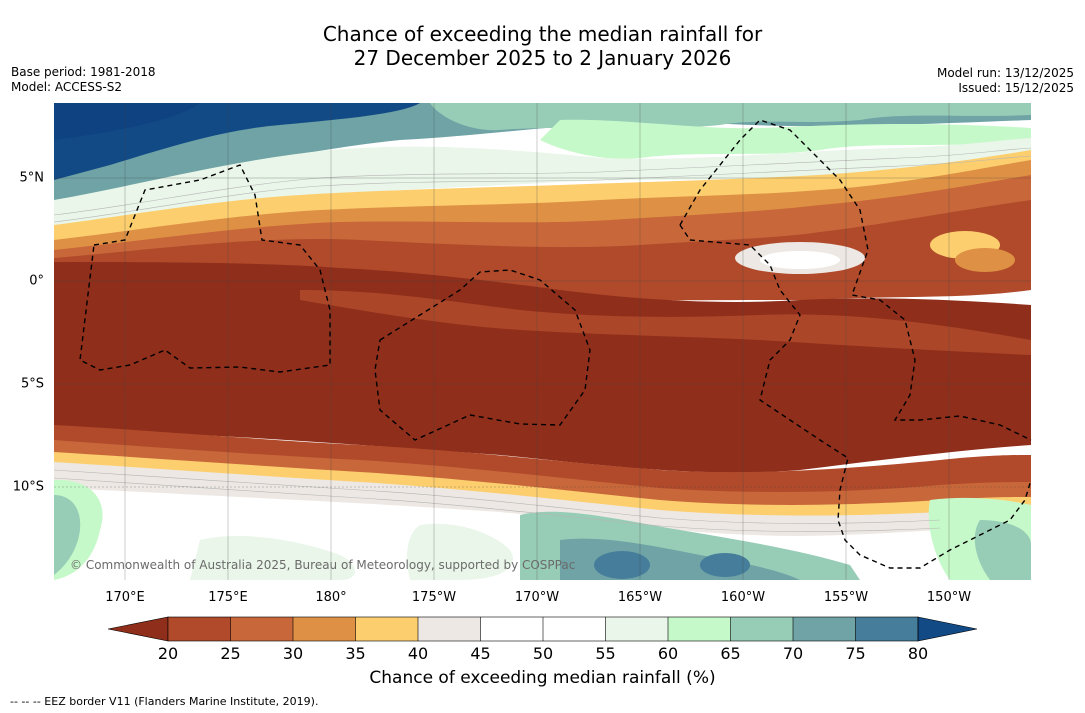 This screenshot has height=713, width=1085. Describe the element at coordinates (537, 597) in the screenshot. I see `lon-label: 170°W` at that location.